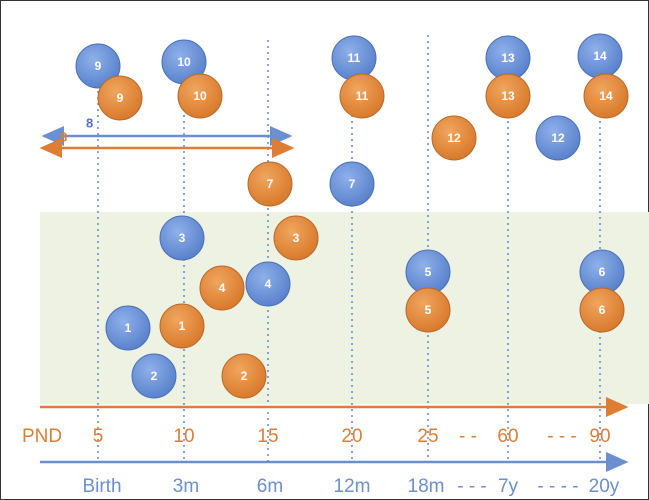 The width and height of the screenshot is (649, 500). I want to click on age-label: - - - -, so click(557, 486).